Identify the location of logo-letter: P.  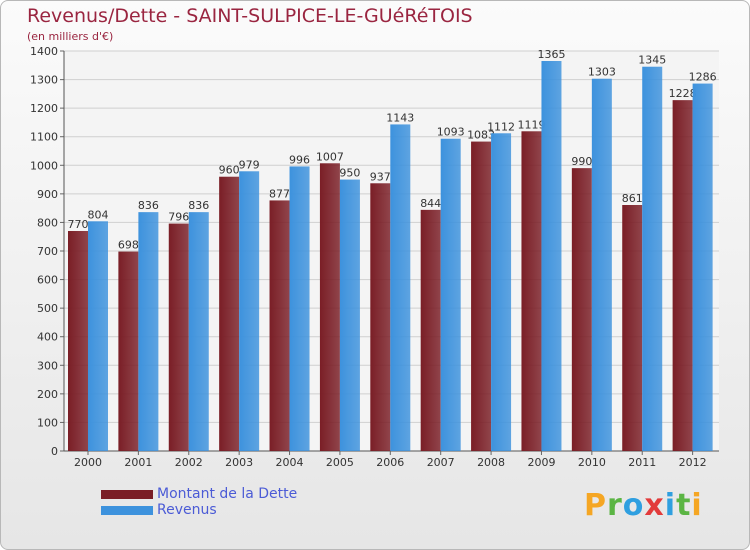
(595, 505).